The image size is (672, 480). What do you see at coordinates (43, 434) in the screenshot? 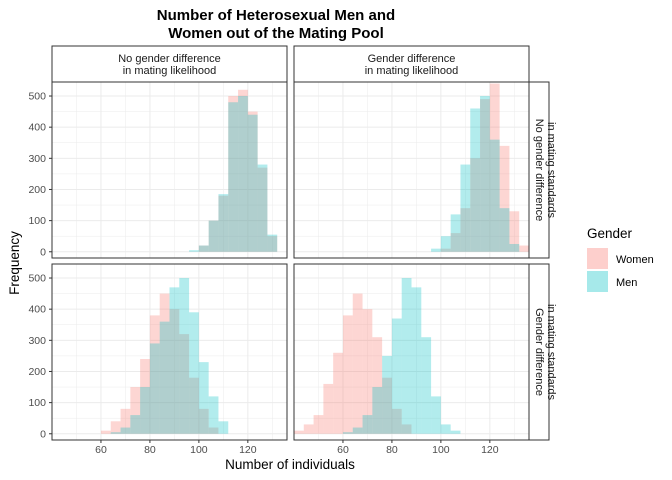
I see `y-tick-label: 0` at bounding box center [43, 434].